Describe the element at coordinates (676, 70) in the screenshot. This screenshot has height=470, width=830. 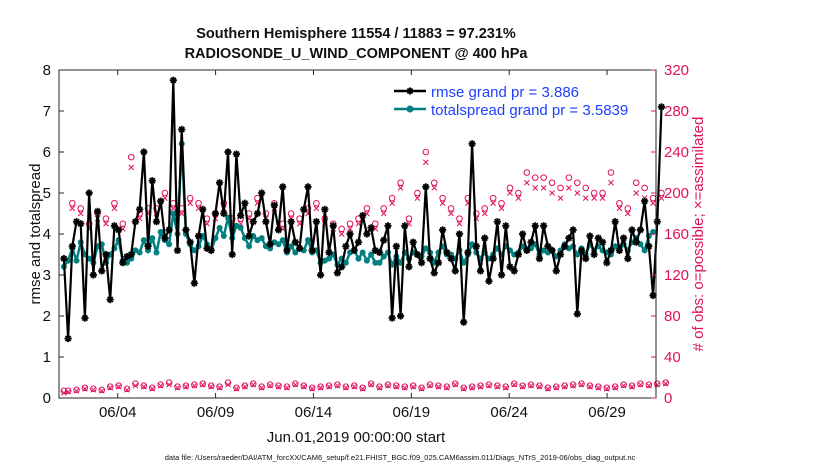
I see `y-right-tick-label: 320` at that location.